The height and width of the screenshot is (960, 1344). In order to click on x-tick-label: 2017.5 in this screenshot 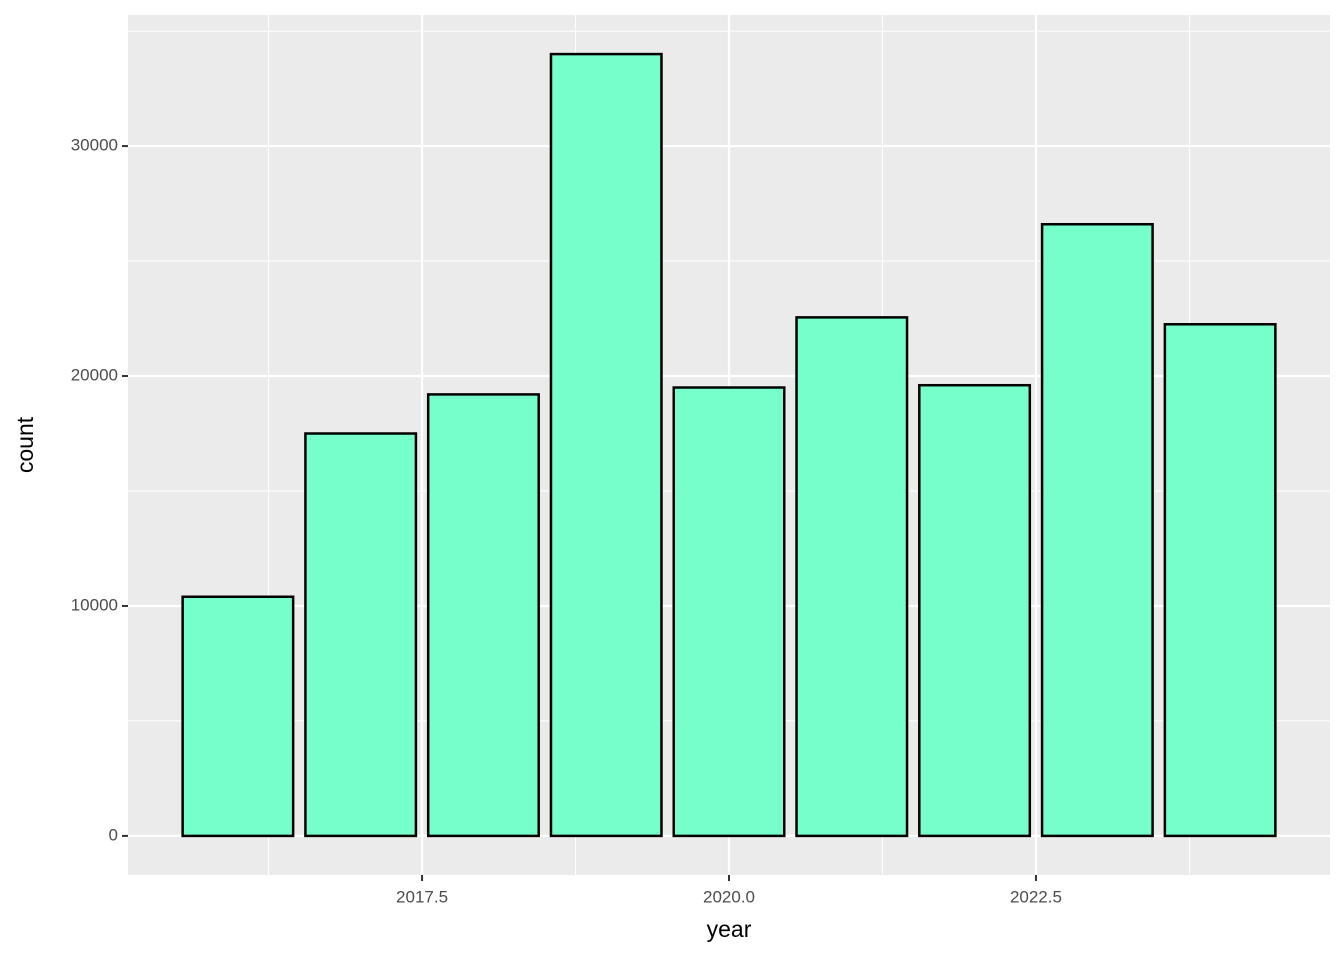, I will do `click(422, 896)`.